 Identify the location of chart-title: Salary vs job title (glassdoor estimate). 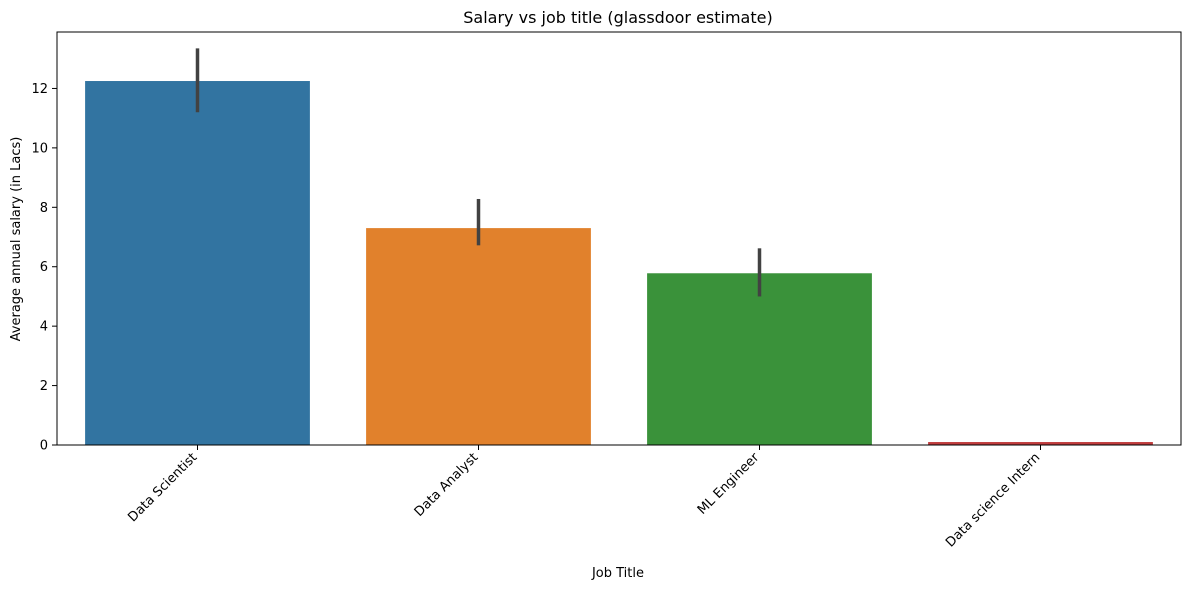
(617, 17).